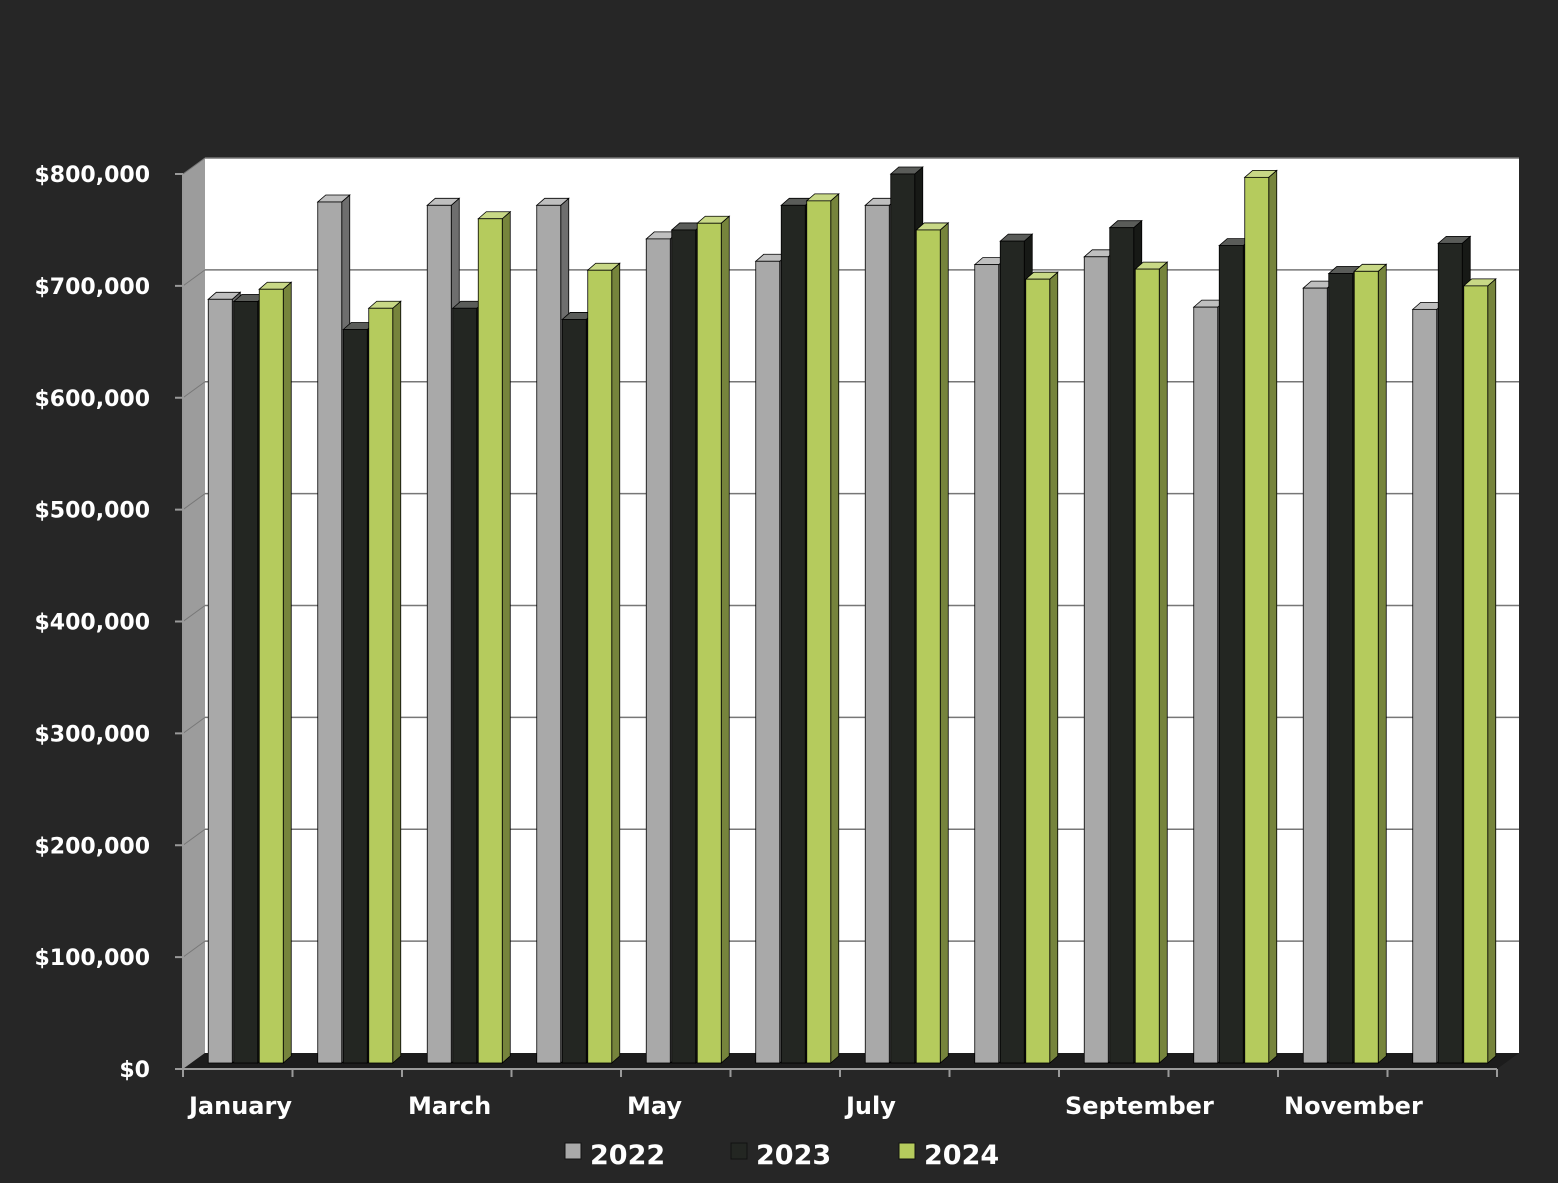 The image size is (1558, 1183). I want to click on y-tick-label: $400,000, so click(92, 623).